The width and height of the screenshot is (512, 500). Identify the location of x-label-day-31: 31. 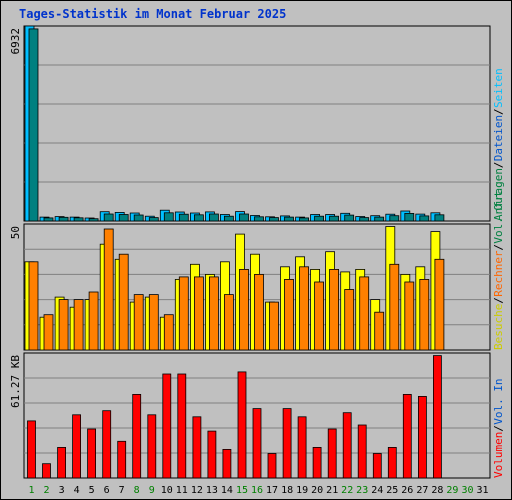
(482, 490).